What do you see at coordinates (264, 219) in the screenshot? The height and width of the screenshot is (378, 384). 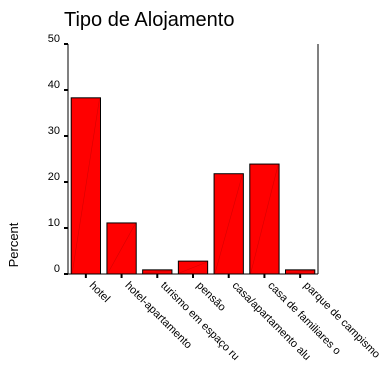 I see `bar-5-shade` at bounding box center [264, 219].